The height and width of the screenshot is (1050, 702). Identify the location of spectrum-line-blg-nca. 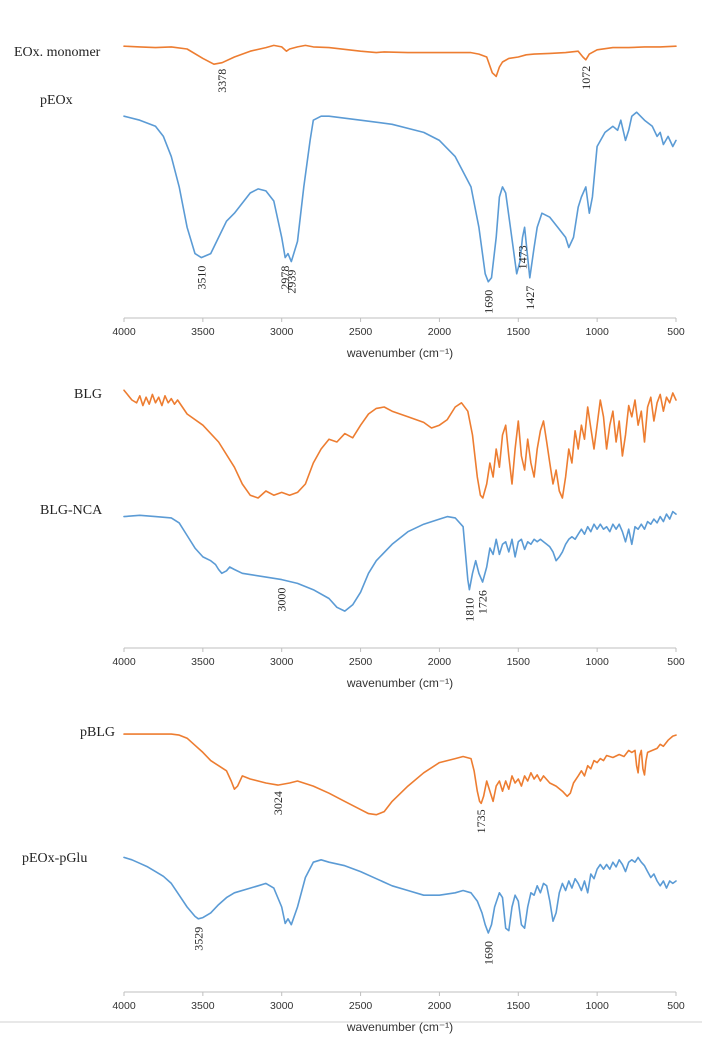
(400, 561).